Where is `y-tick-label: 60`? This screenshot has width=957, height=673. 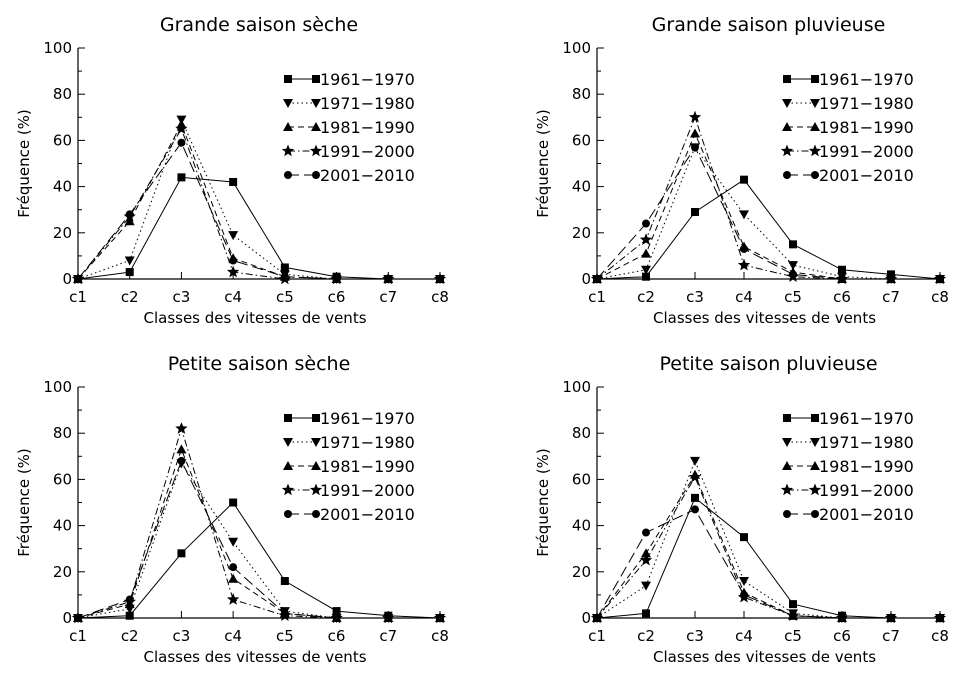
y-tick-label: 60 is located at coordinates (581, 140).